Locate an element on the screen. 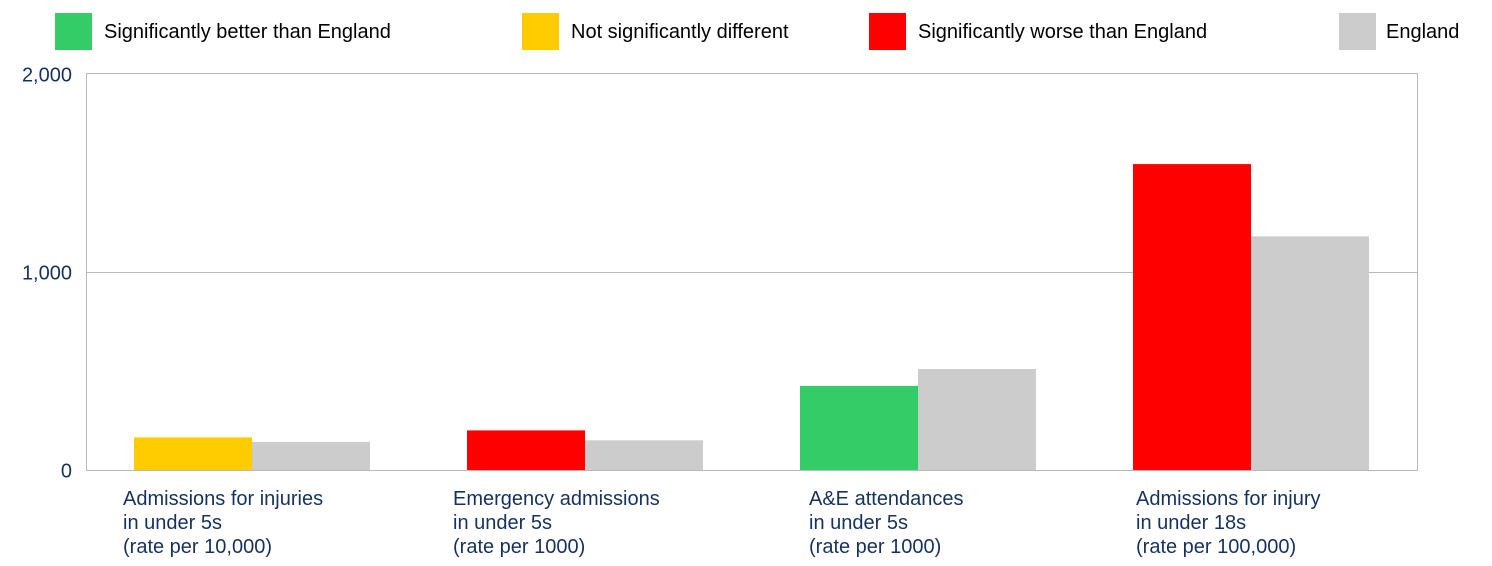 The width and height of the screenshot is (1492, 566). x-category-label-2-line-2: (rate per 1000) is located at coordinates (875, 547).